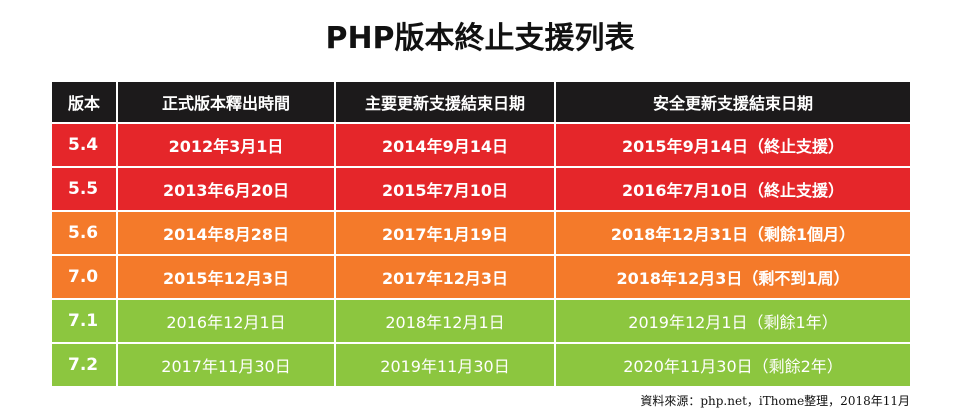 This screenshot has width=960, height=420. I want to click on header-security-support-end: 安全更新支援結束日期, so click(733, 103).